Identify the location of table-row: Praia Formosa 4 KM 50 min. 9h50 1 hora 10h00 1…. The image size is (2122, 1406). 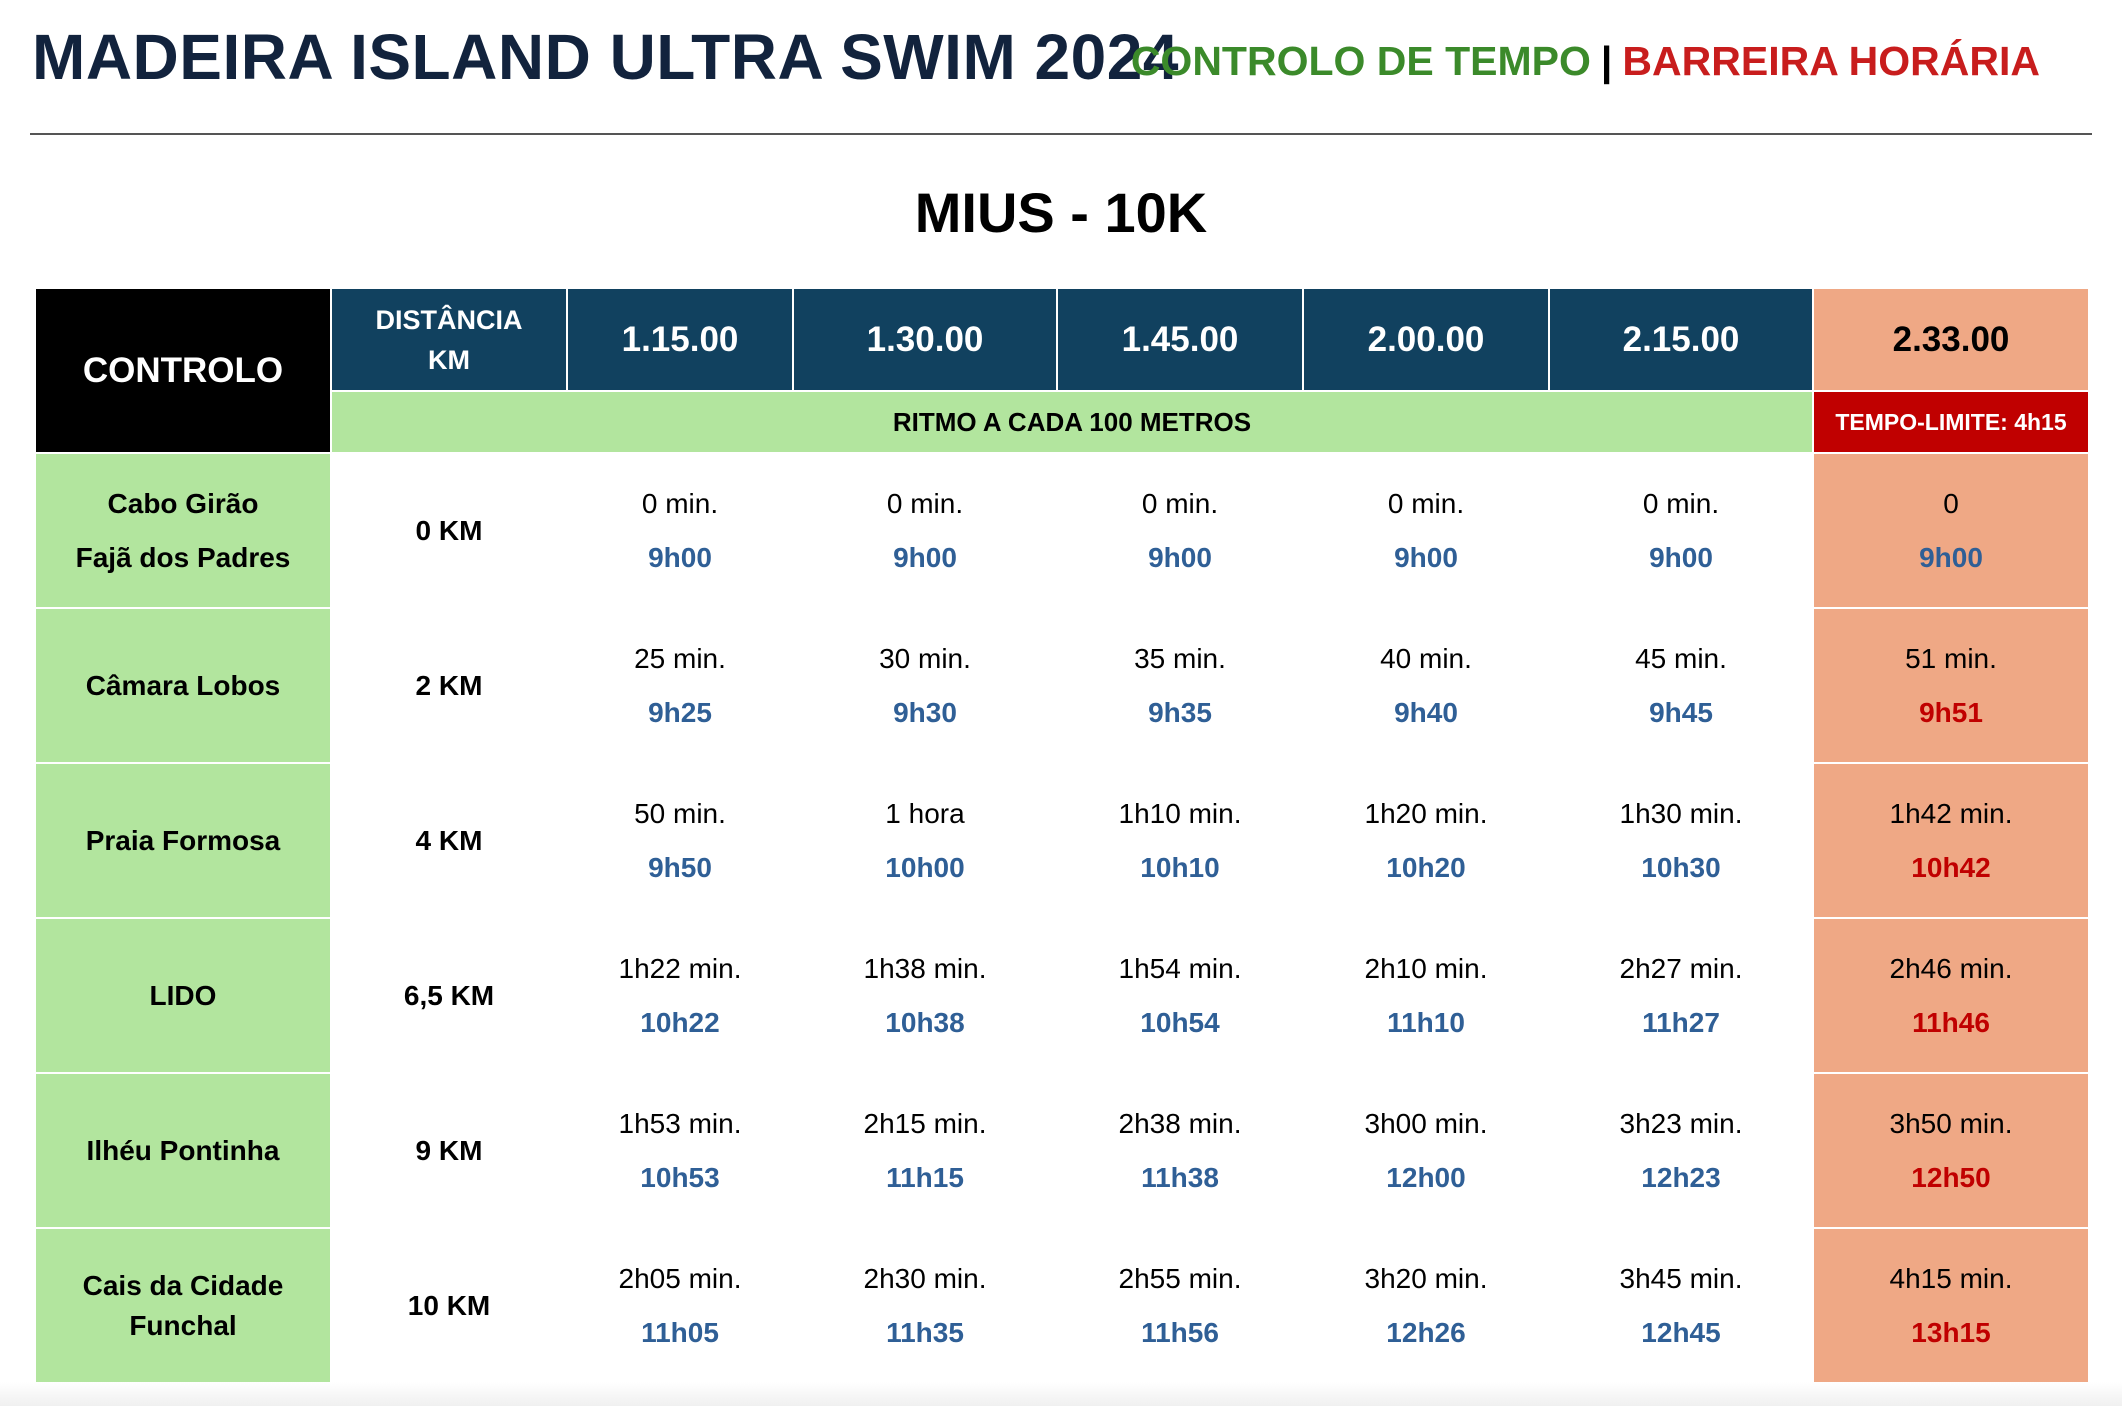
(1062, 840).